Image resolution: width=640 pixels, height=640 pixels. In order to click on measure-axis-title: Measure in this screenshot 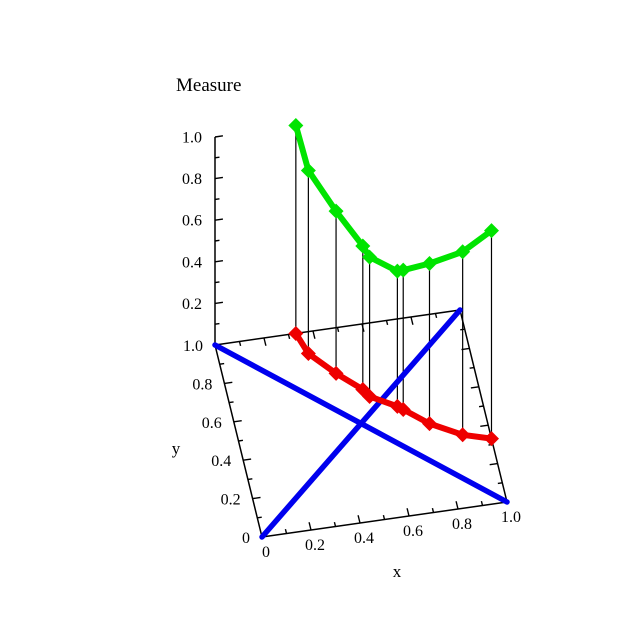, I will do `click(208, 85)`.